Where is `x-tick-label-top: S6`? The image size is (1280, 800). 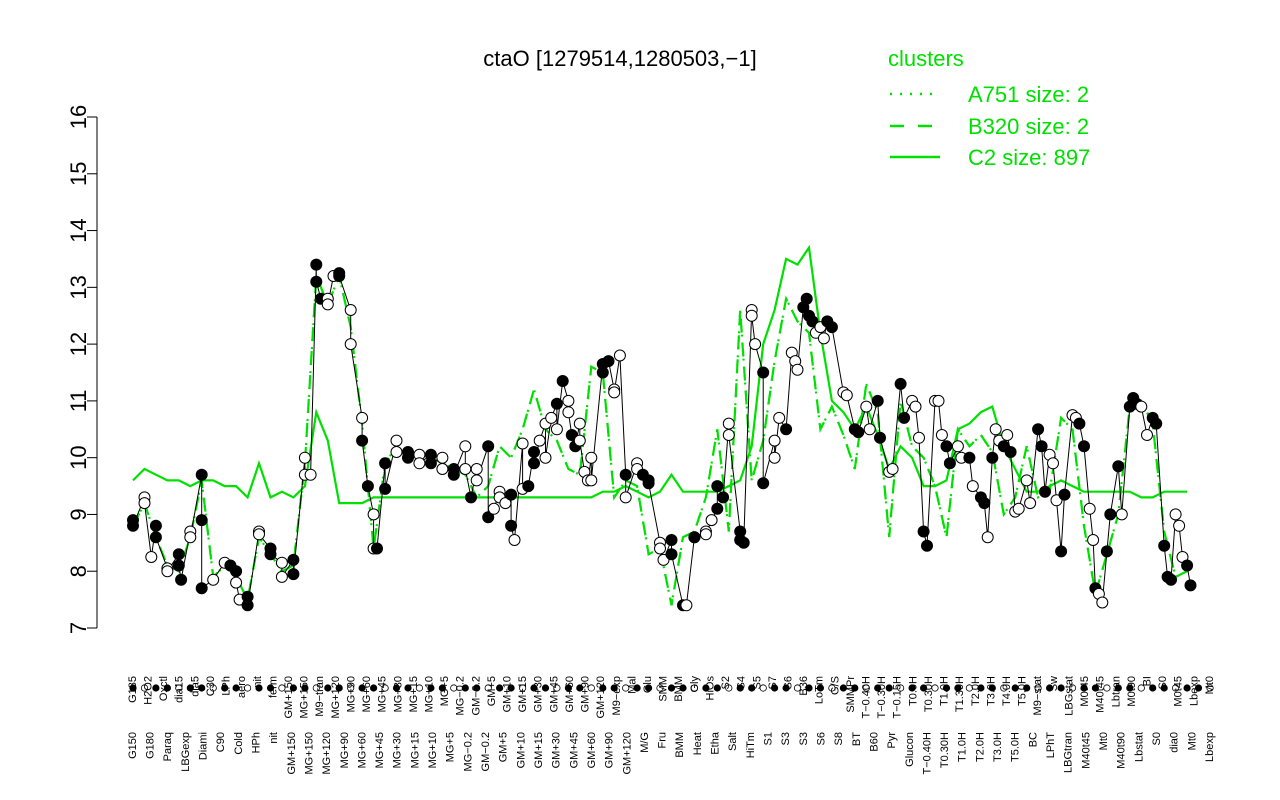
x-tick-label-top: S6 is located at coordinates (788, 682).